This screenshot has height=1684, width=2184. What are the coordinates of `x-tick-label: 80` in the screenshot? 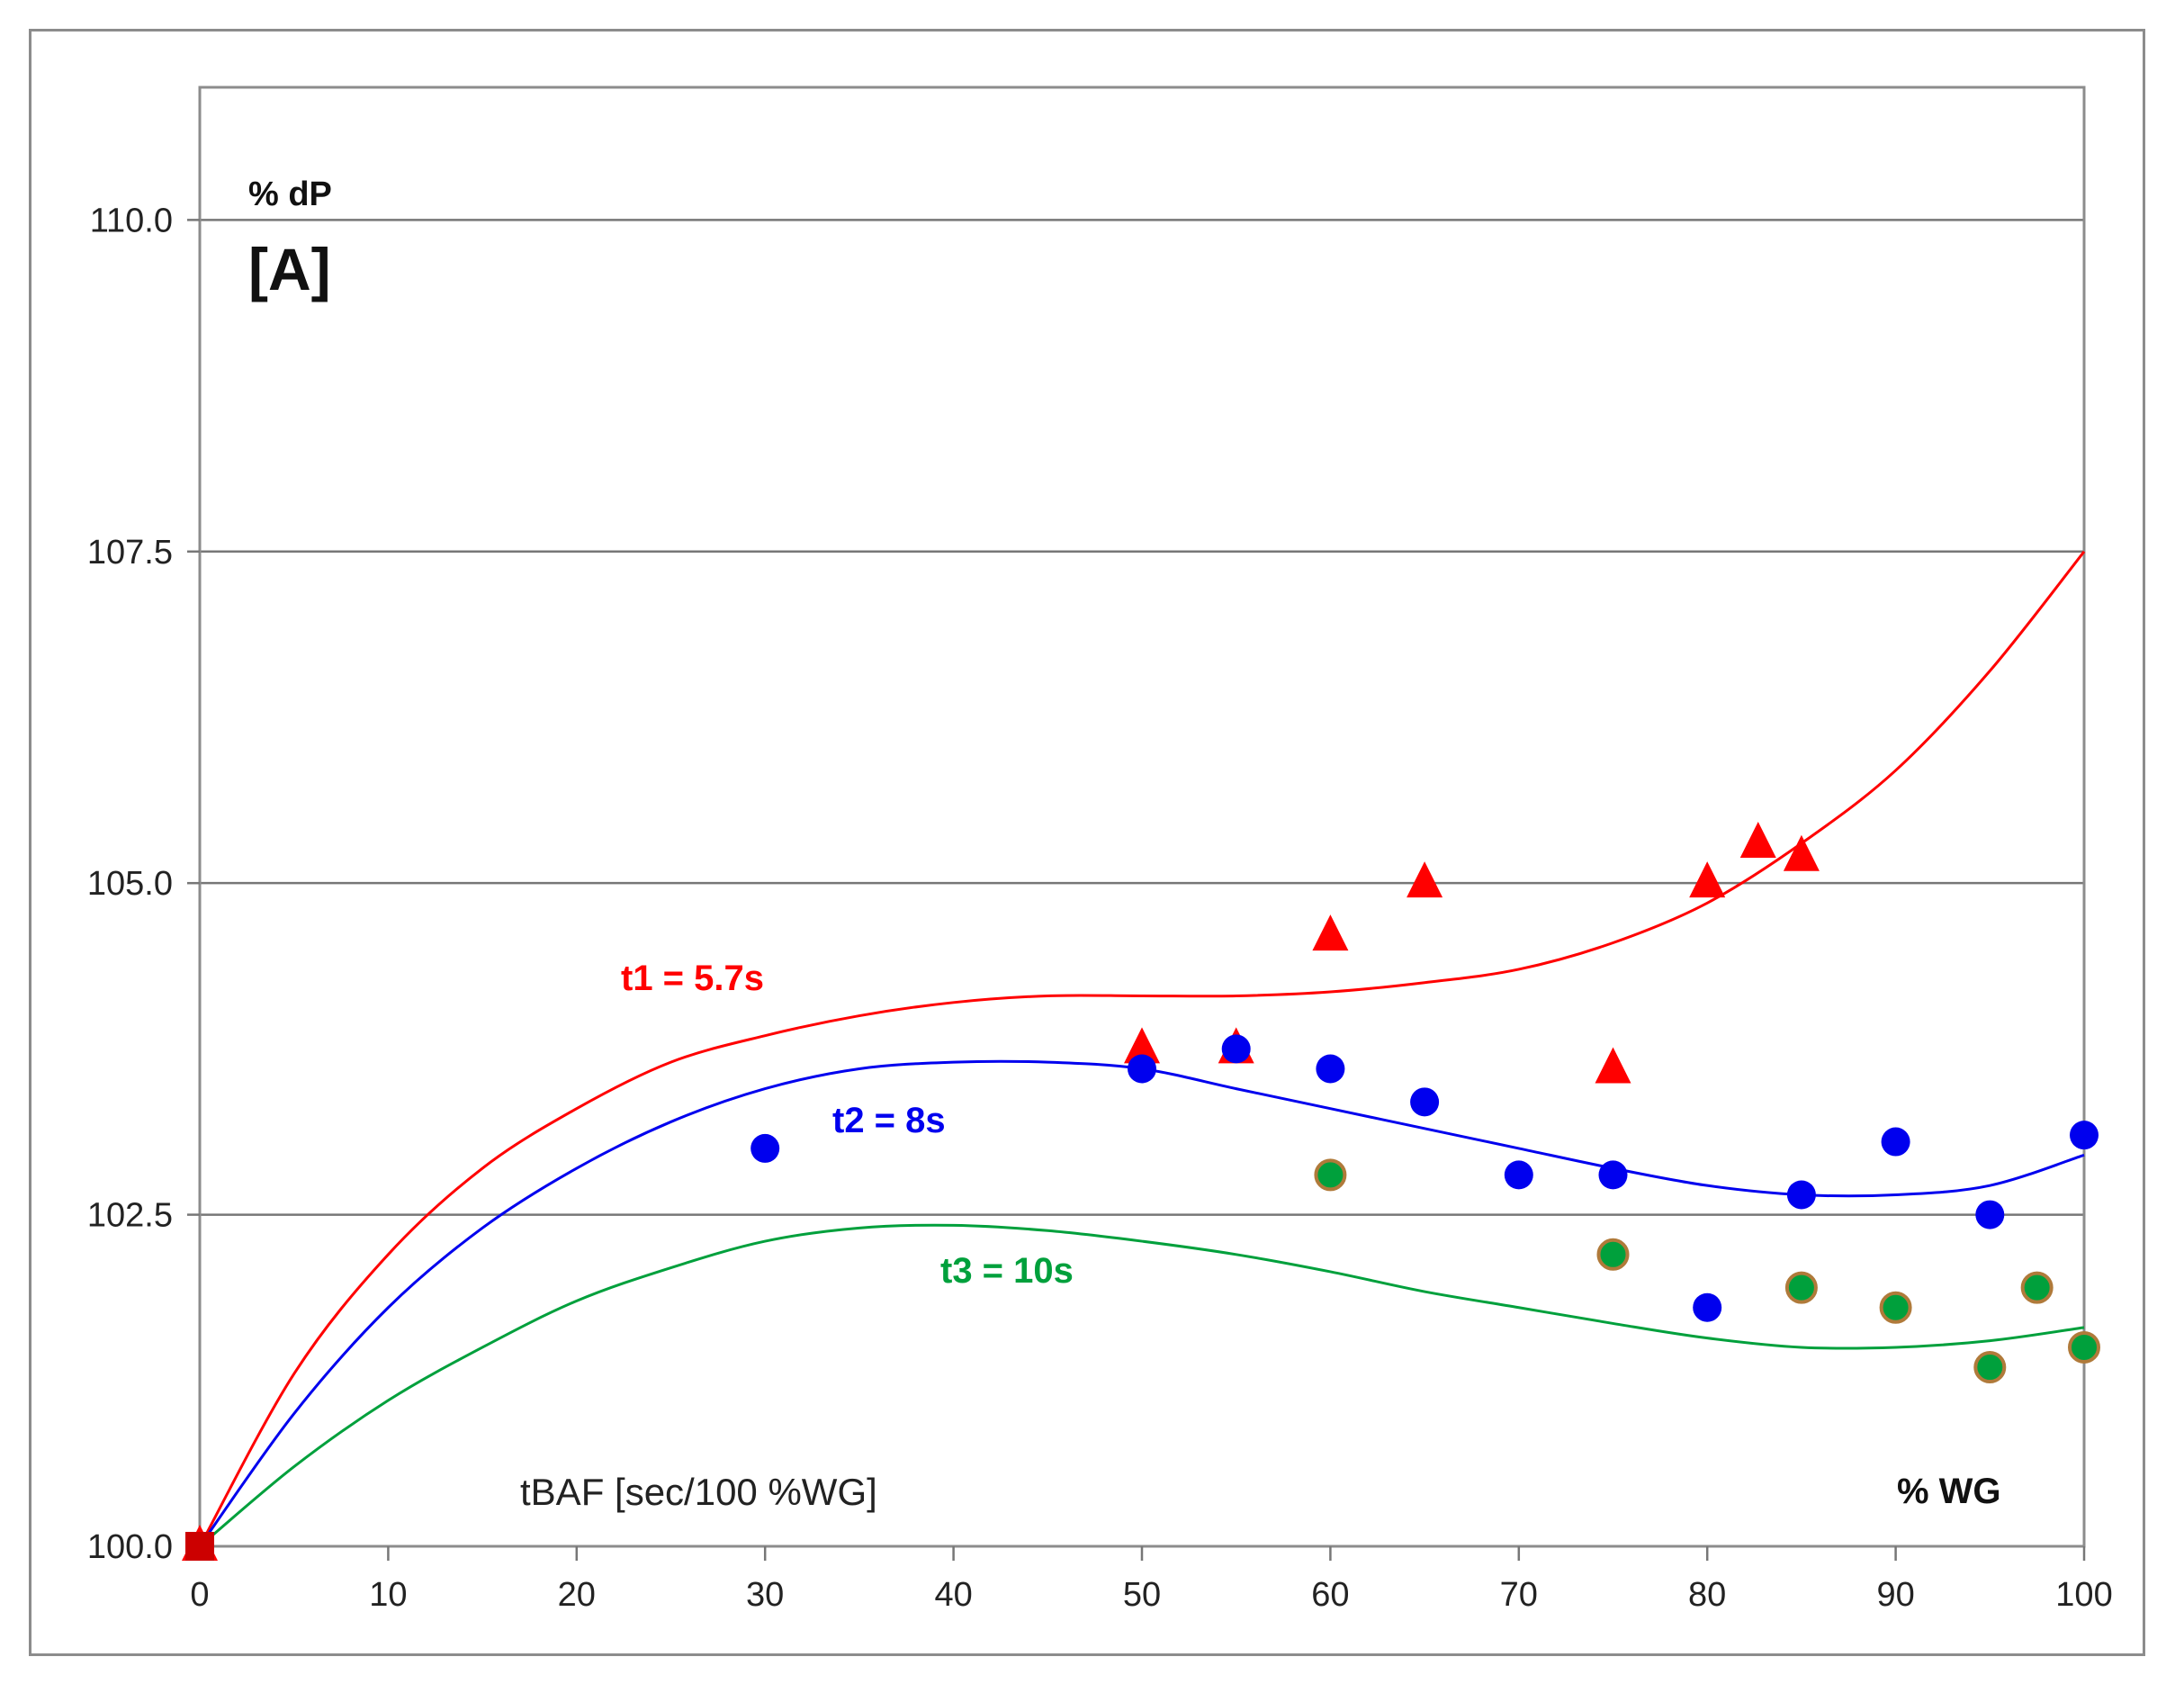 It's located at (1707, 1595).